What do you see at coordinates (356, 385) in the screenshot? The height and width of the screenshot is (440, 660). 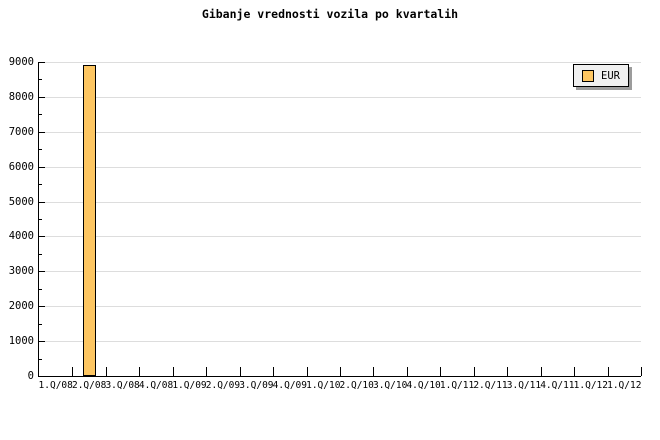 I see `x-axis-label: 2.Q/10` at bounding box center [356, 385].